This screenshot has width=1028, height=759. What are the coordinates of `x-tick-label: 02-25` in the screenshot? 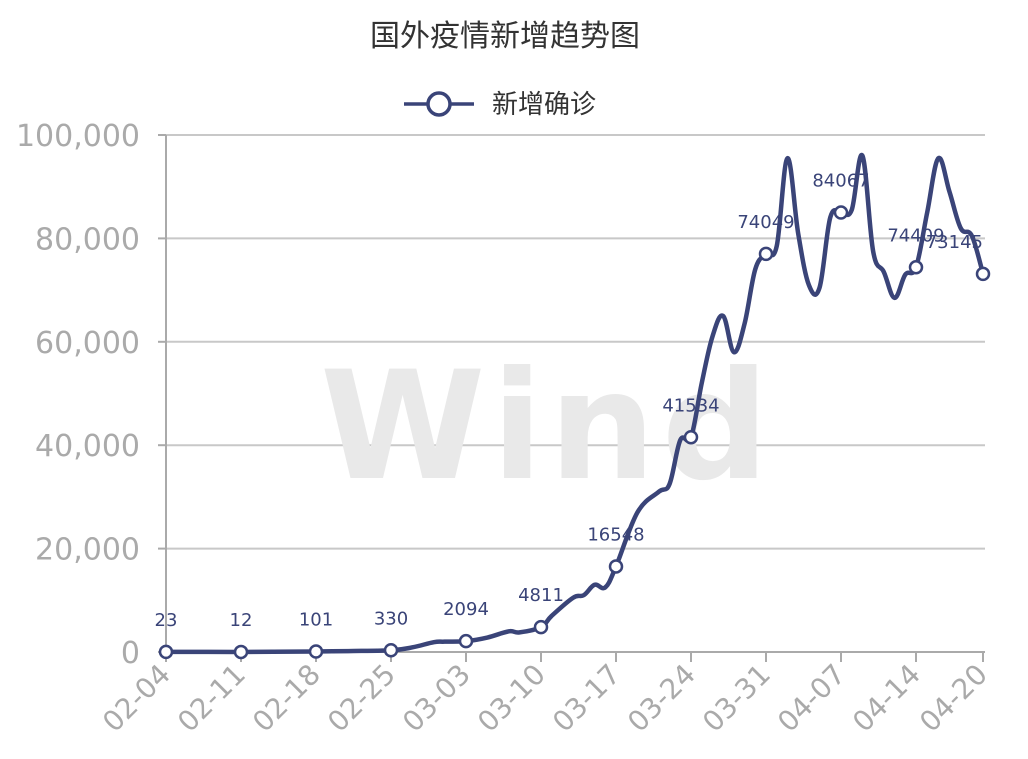 It's located at (361, 698).